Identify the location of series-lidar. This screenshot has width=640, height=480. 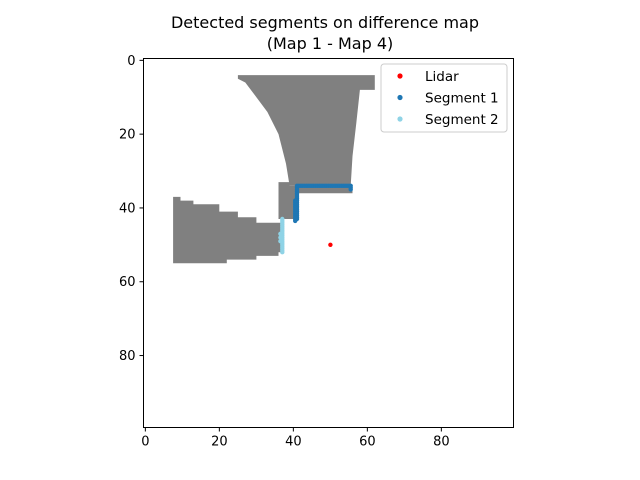
(330, 244).